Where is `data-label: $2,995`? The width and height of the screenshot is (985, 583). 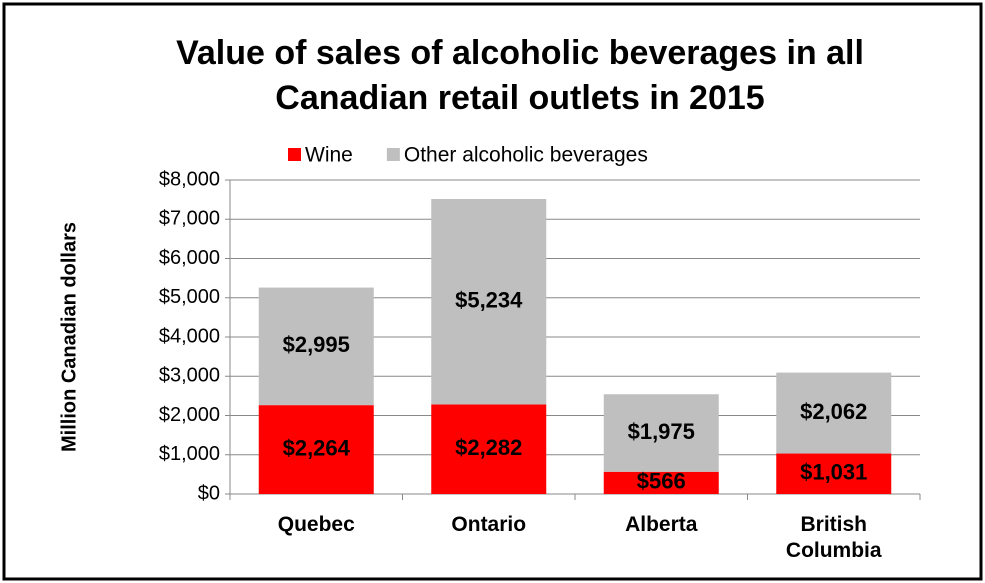 data-label: $2,995 is located at coordinates (316, 344).